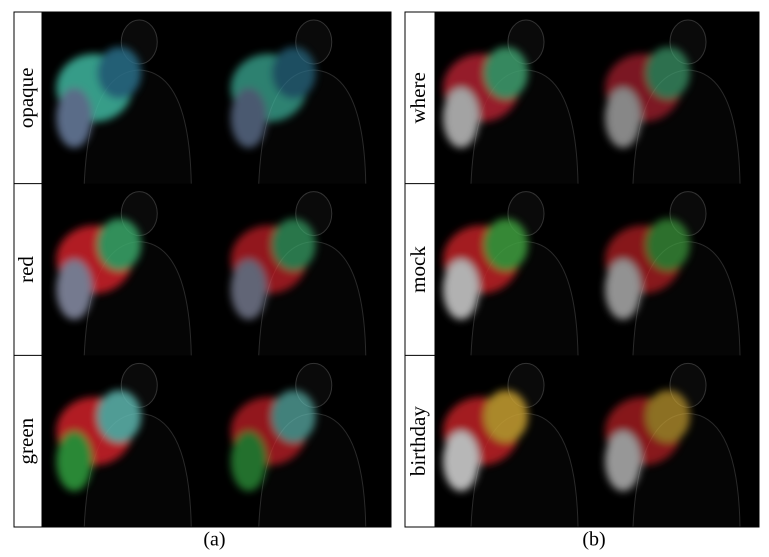 This screenshot has width=769, height=557. I want to click on row-label: birthday, so click(418, 441).